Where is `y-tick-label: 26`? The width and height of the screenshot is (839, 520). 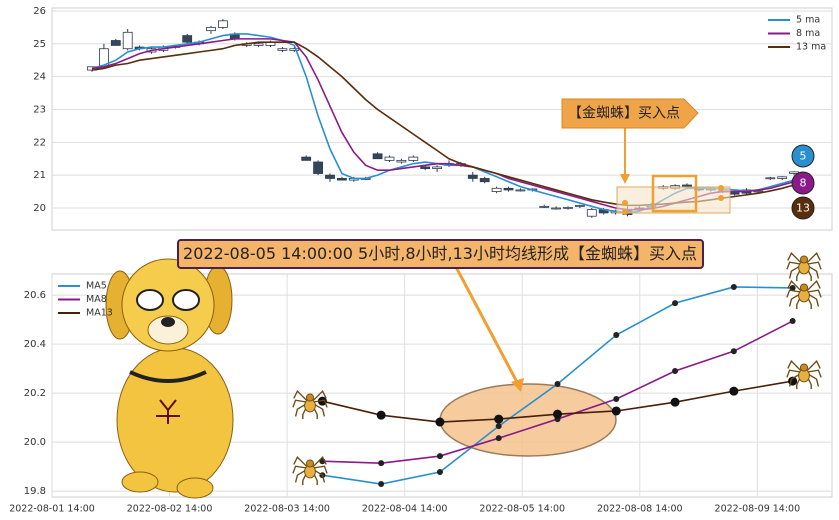
y-tick-label: 26 is located at coordinates (39, 11).